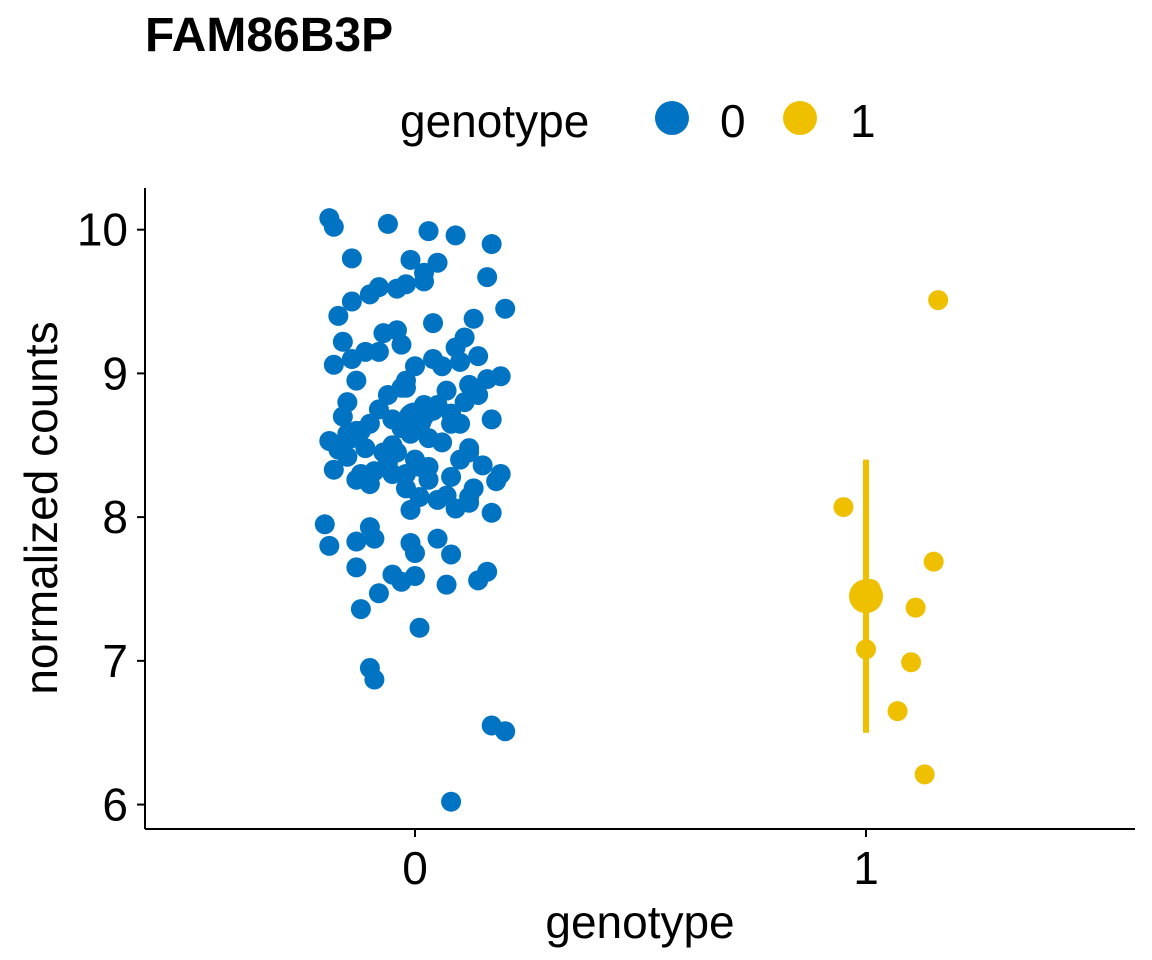 This screenshot has height=960, width=1152. What do you see at coordinates (115, 805) in the screenshot?
I see `y-tick-label: 6` at bounding box center [115, 805].